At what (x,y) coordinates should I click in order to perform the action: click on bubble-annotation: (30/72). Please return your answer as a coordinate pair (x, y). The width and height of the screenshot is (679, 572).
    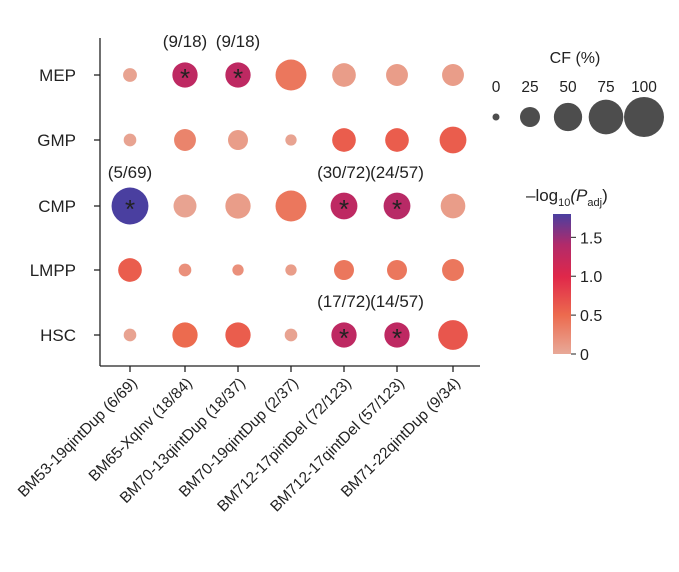
    Looking at the image, I should click on (344, 172).